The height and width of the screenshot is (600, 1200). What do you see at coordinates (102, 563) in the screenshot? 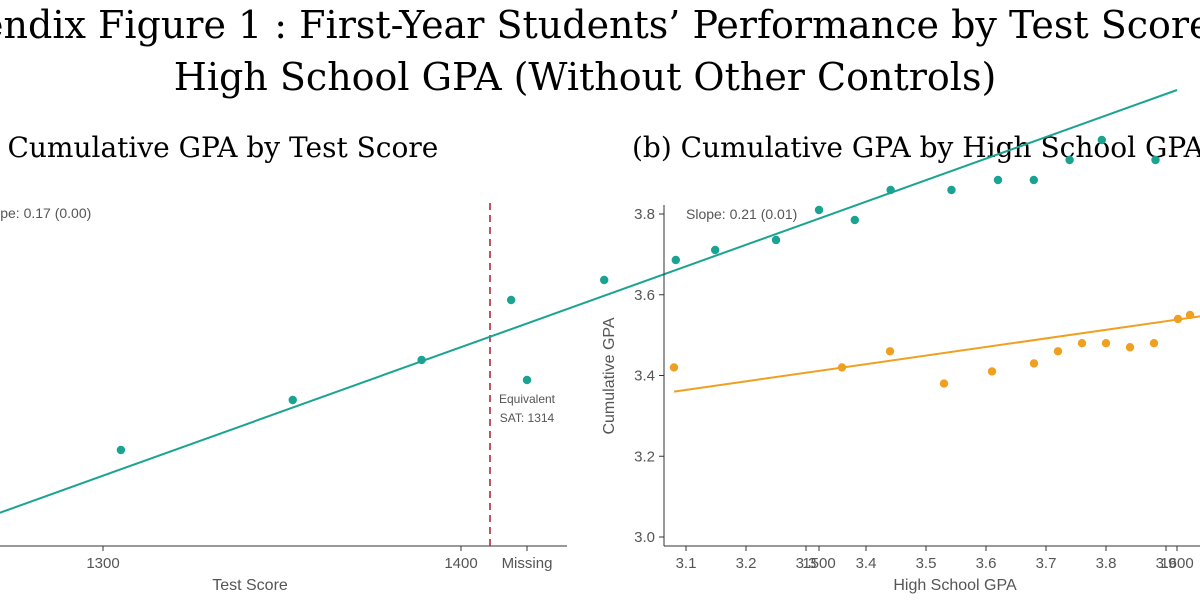
I see `panel-a-x-tick-label: 1300` at bounding box center [102, 563].